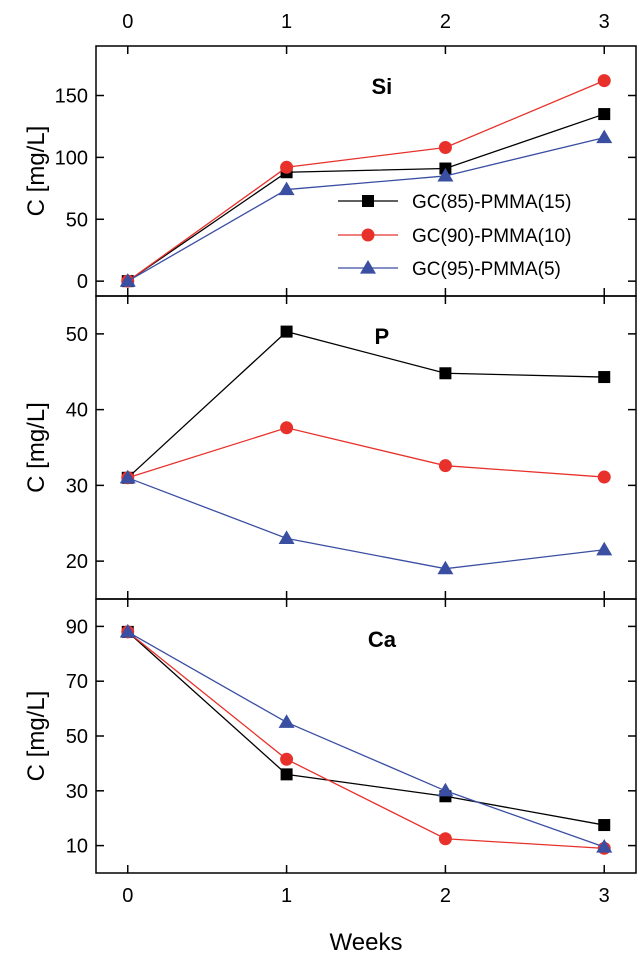 This screenshot has width=638, height=957. What do you see at coordinates (77, 682) in the screenshot?
I see `y-tick-label: 70` at bounding box center [77, 682].